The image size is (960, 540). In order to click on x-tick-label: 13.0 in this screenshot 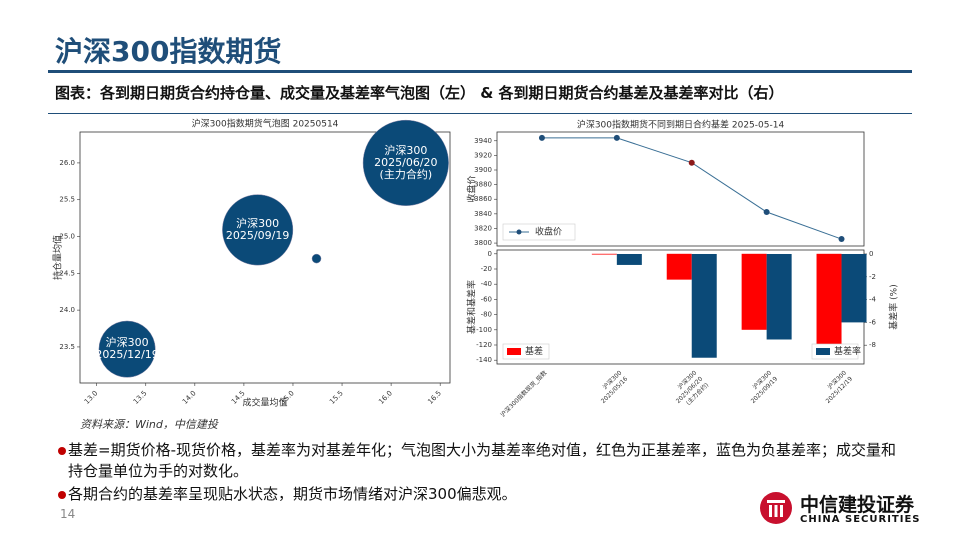, I will do `click(91, 397)`.